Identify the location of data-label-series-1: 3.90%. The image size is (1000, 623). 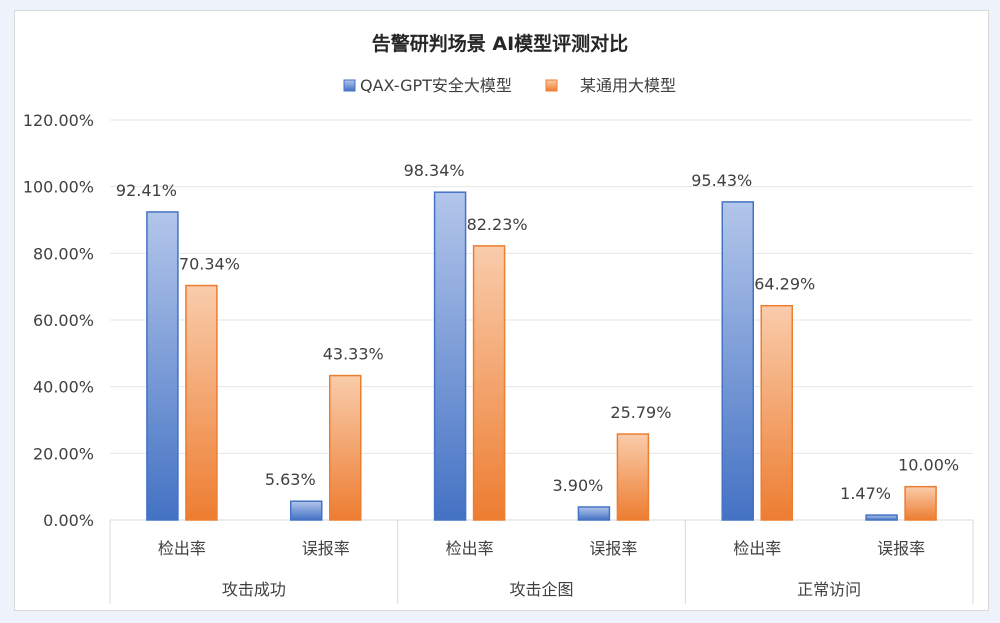
(578, 485).